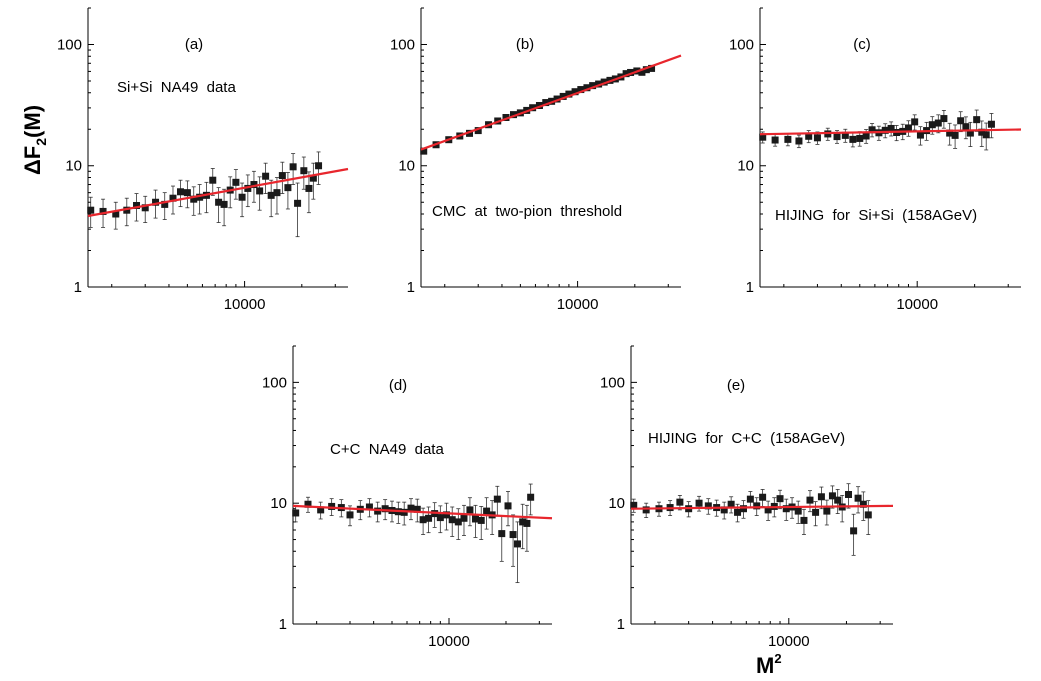 Image resolution: width=1041 pixels, height=681 pixels. Describe the element at coordinates (875, 160) in the screenshot. I see `chart-panel: 1 10 100 10000 (c) HIJING for Si+Si (158AGeV)` at that location.